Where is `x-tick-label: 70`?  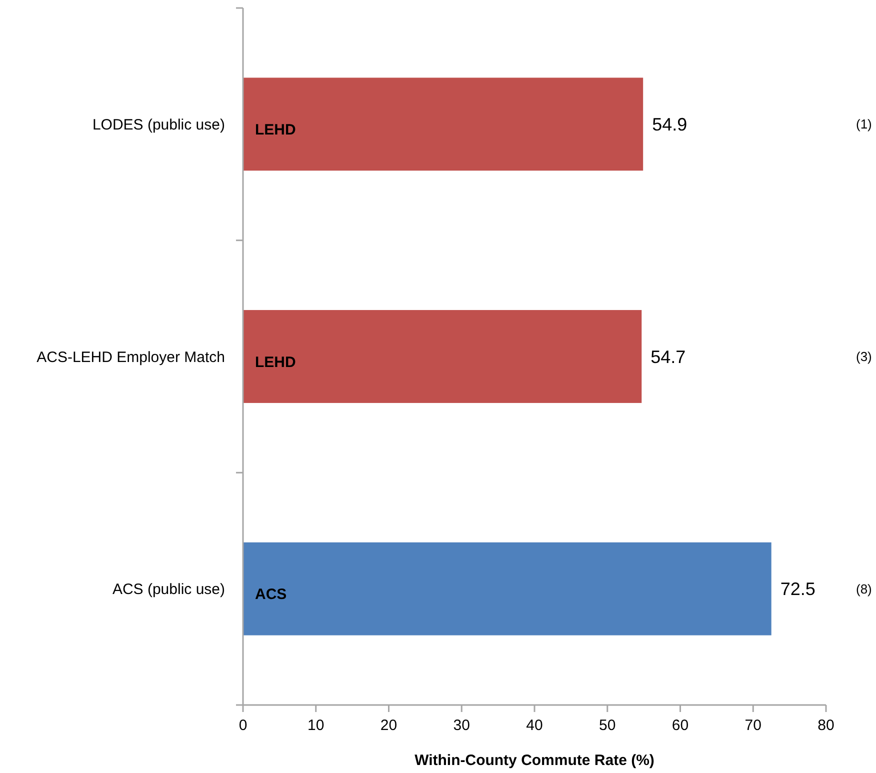
x-tick-label: 70 is located at coordinates (753, 725).